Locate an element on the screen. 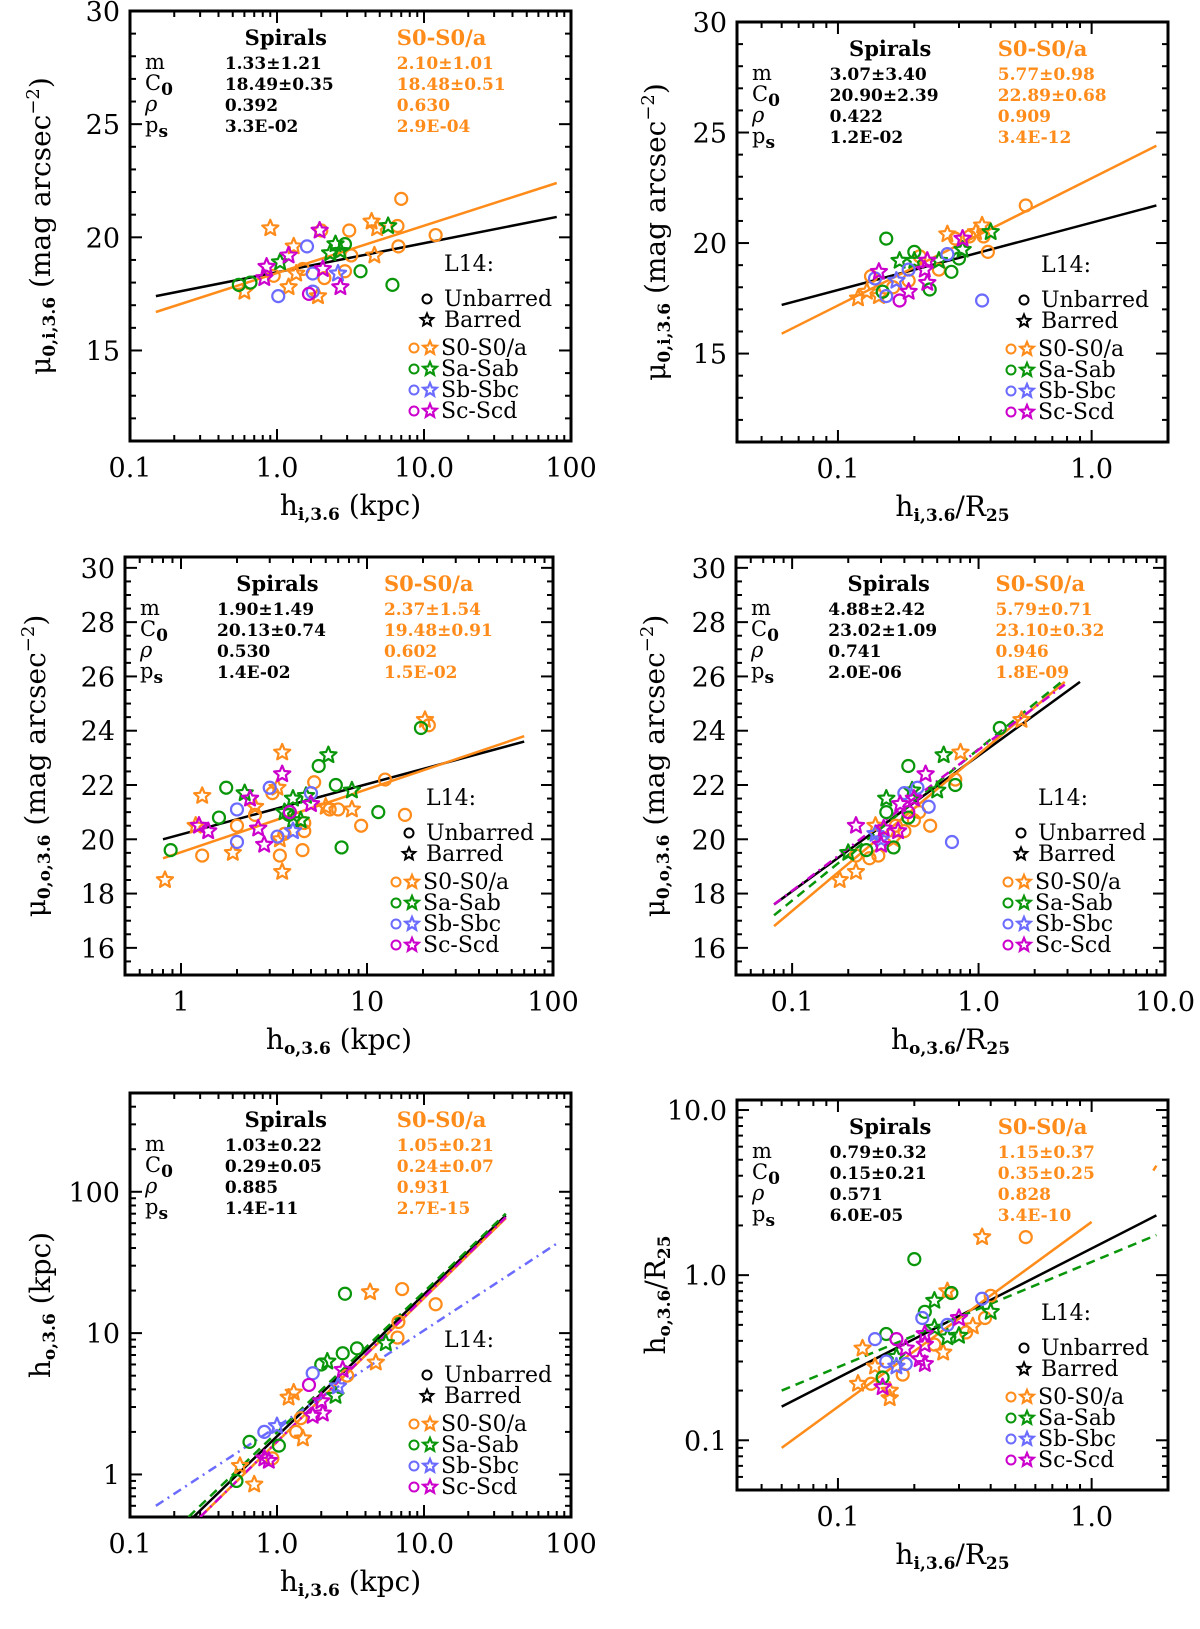 This screenshot has height=1629, width=1200. stats-value-s0: 18.48±0.51 is located at coordinates (451, 85).